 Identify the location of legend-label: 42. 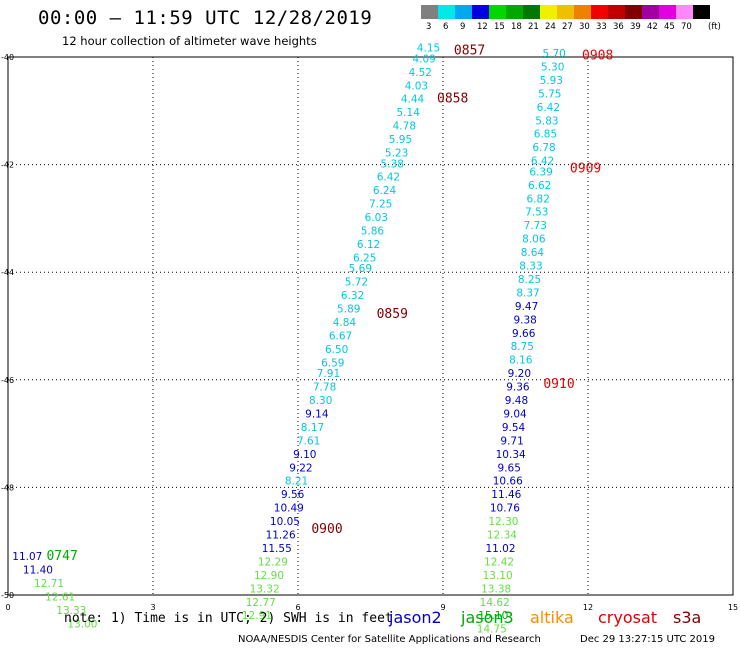
(652, 27).